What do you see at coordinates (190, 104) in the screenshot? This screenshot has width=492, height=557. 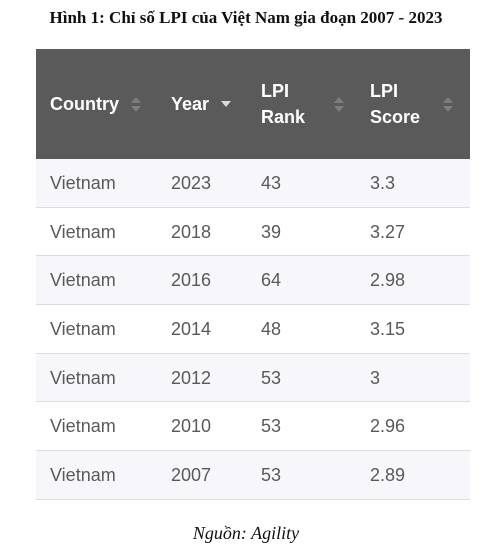 I see `column-header-label: Year` at bounding box center [190, 104].